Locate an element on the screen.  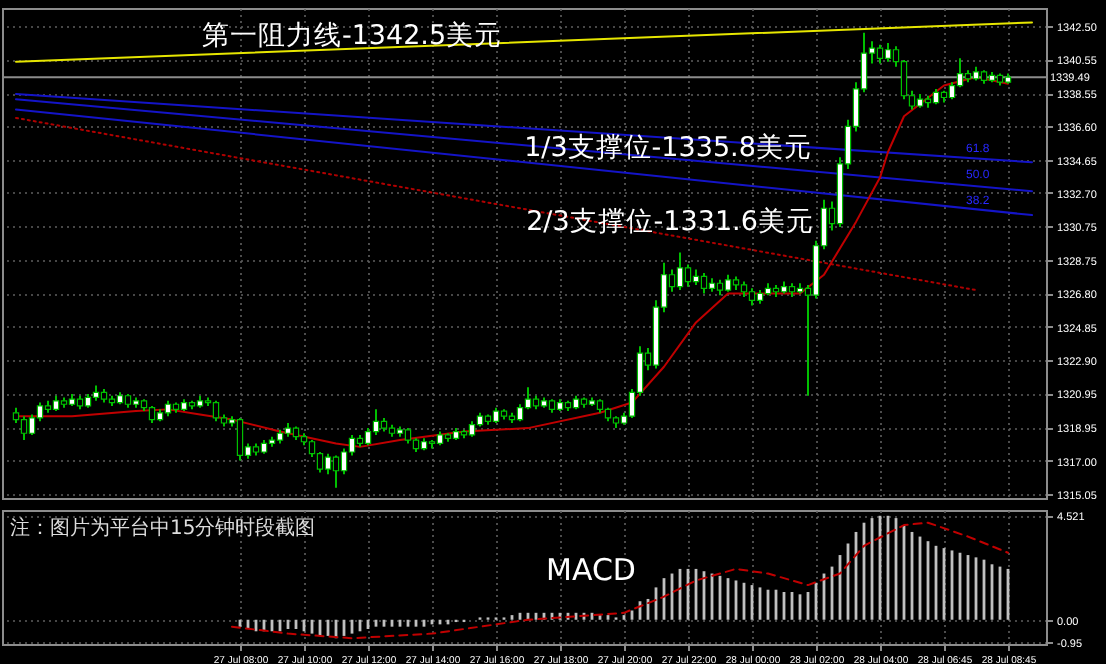
annotation: 2/3支撑位-1331.6美元 is located at coordinates (670, 222).